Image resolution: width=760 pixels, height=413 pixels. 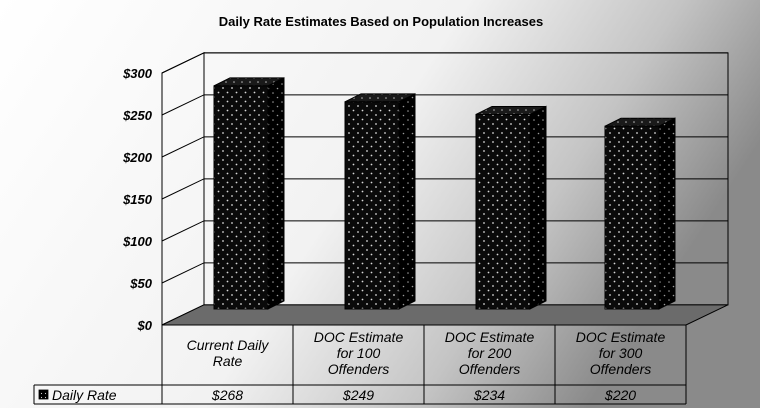 I want to click on y-tick-label: $0, so click(x=145, y=325).